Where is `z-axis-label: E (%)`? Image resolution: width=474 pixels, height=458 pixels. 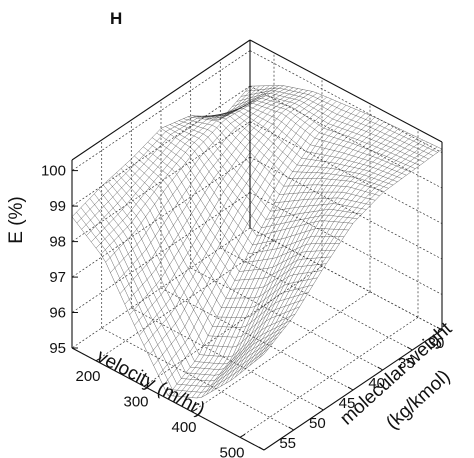 z-axis-label: E (%) is located at coordinates (16, 220).